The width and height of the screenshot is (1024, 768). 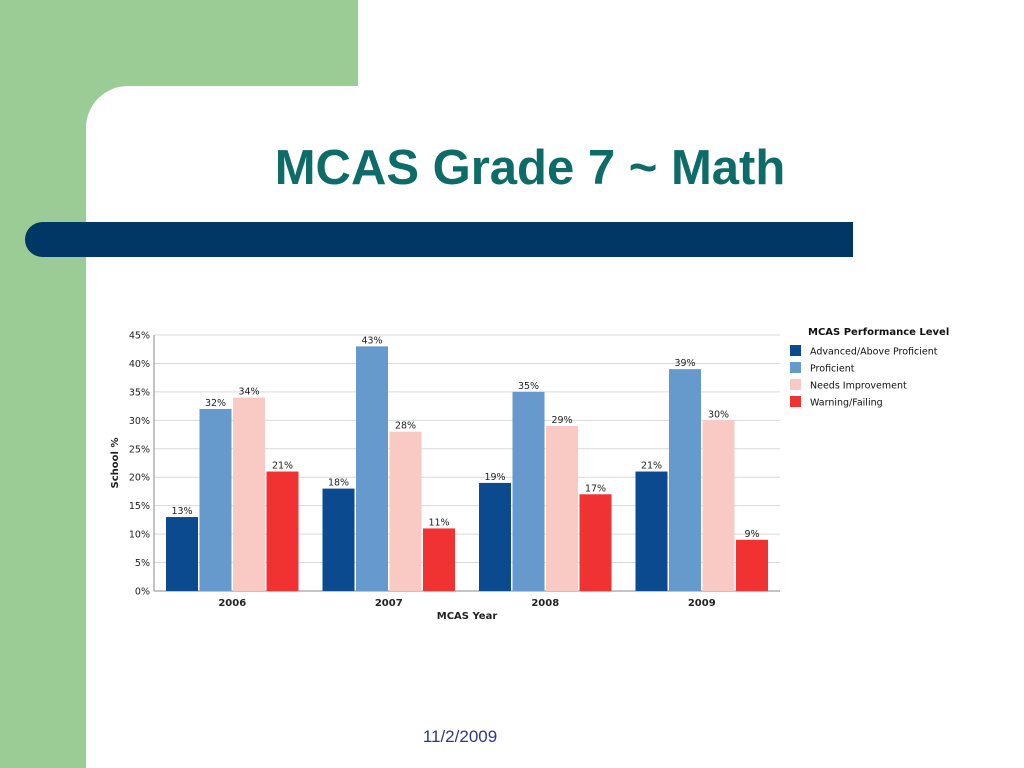 What do you see at coordinates (142, 563) in the screenshot?
I see `y-tick-label: 5%` at bounding box center [142, 563].